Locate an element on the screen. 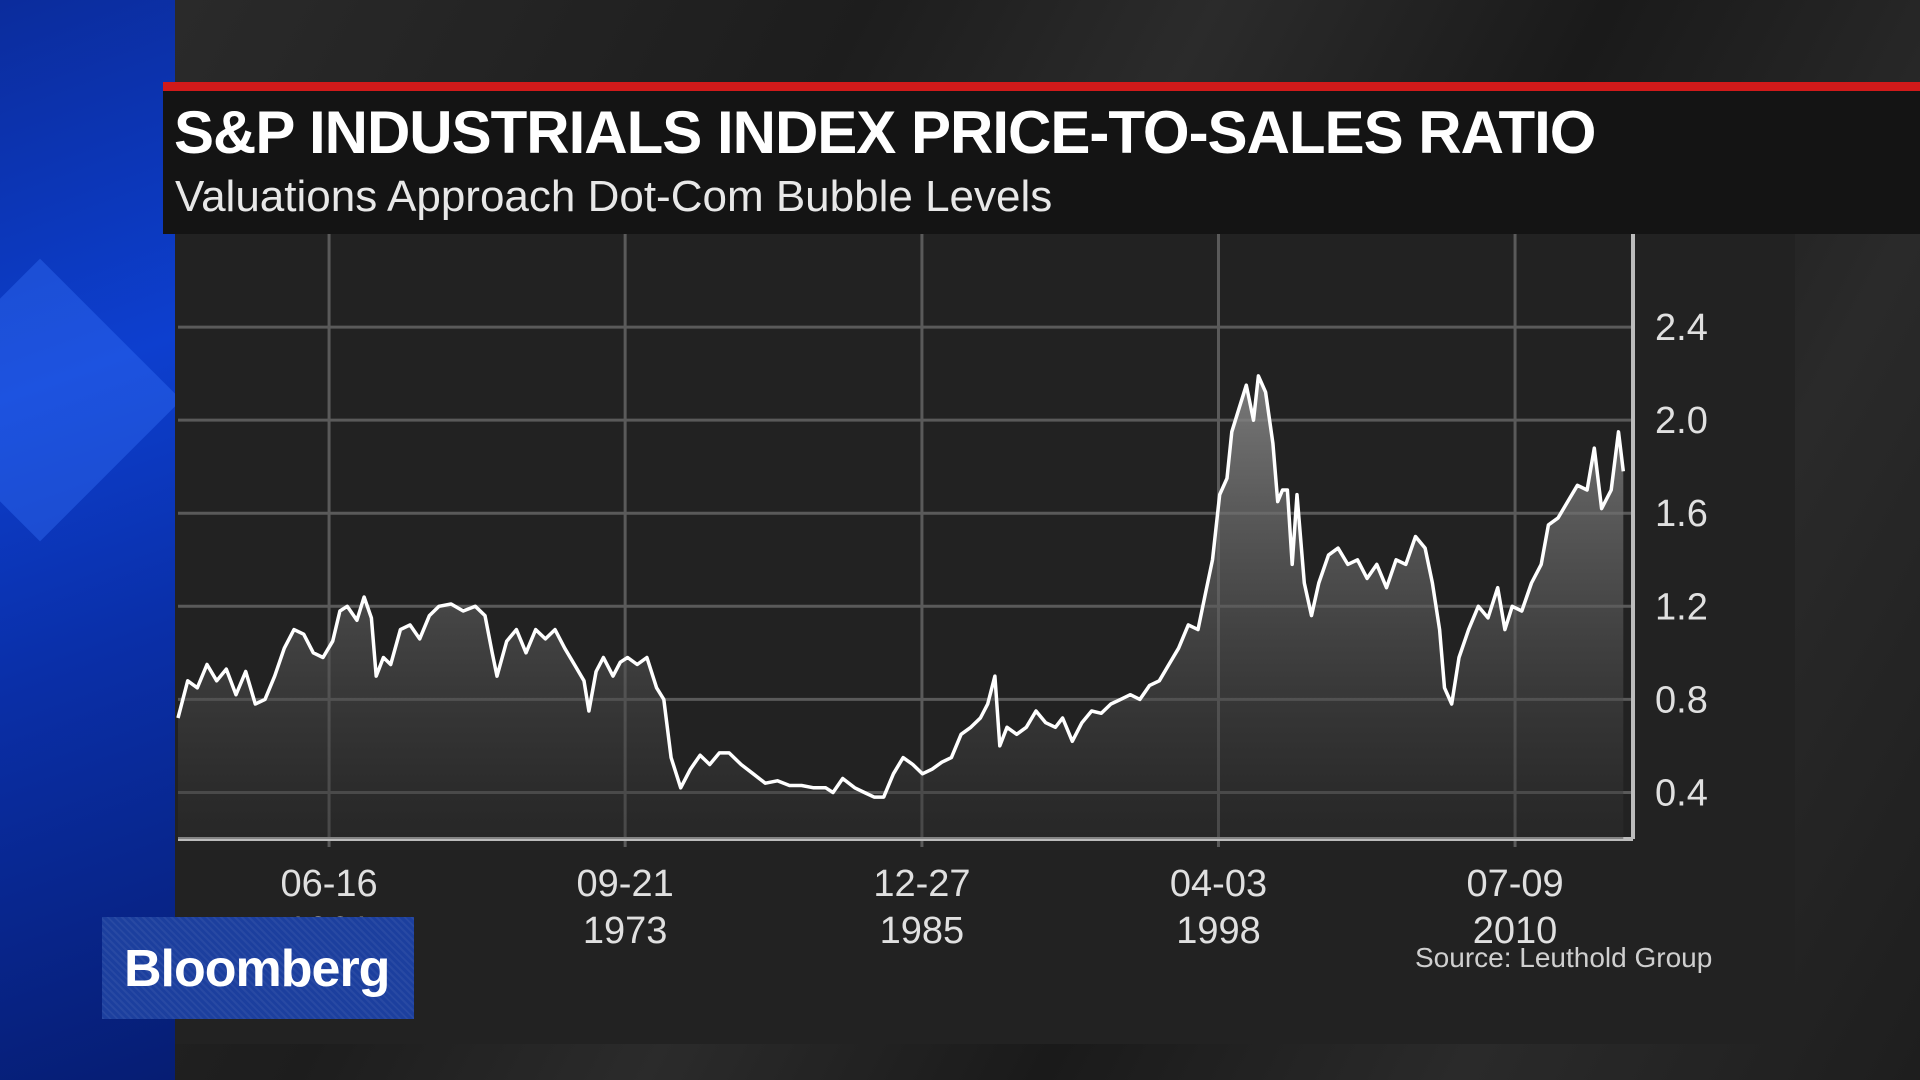 This screenshot has height=1080, width=1920. x-tick-label-year: 1998 is located at coordinates (1218, 931).